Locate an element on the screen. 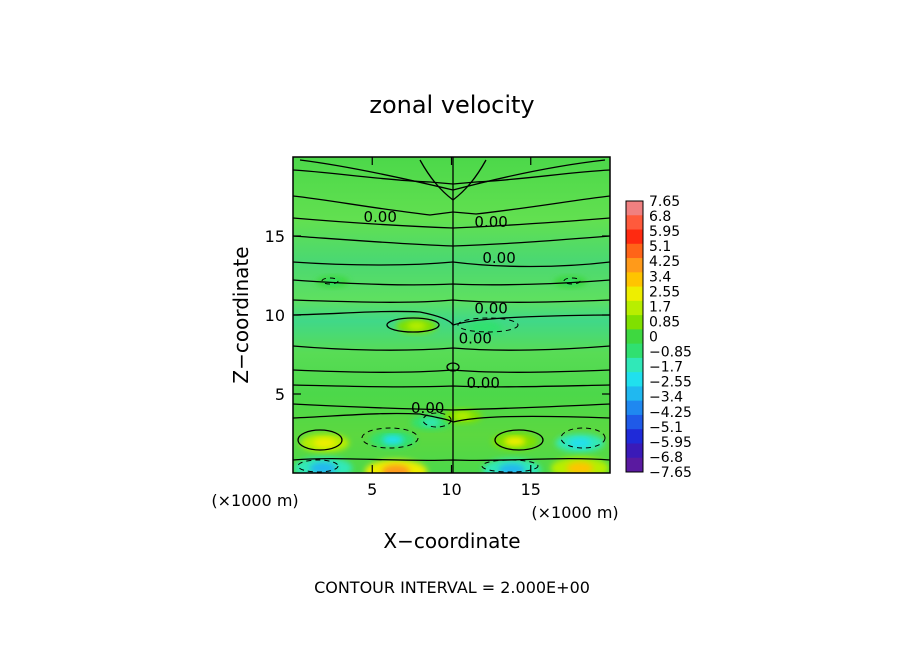  contour-lines-negative is located at coordinates (451, 375).